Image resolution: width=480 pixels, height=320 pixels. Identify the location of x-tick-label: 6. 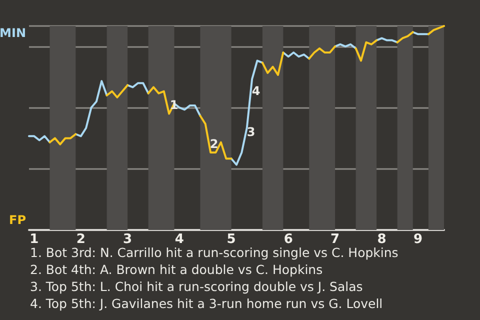
(288, 239).